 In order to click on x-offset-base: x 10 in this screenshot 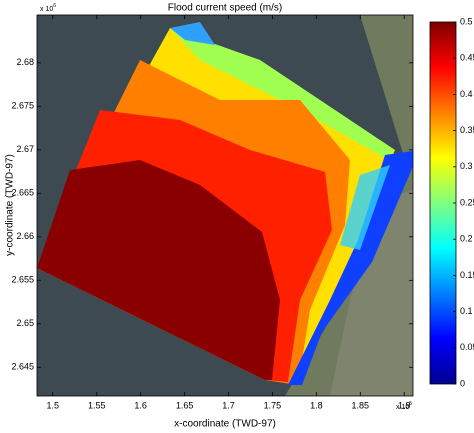, I will do `click(402, 407)`.